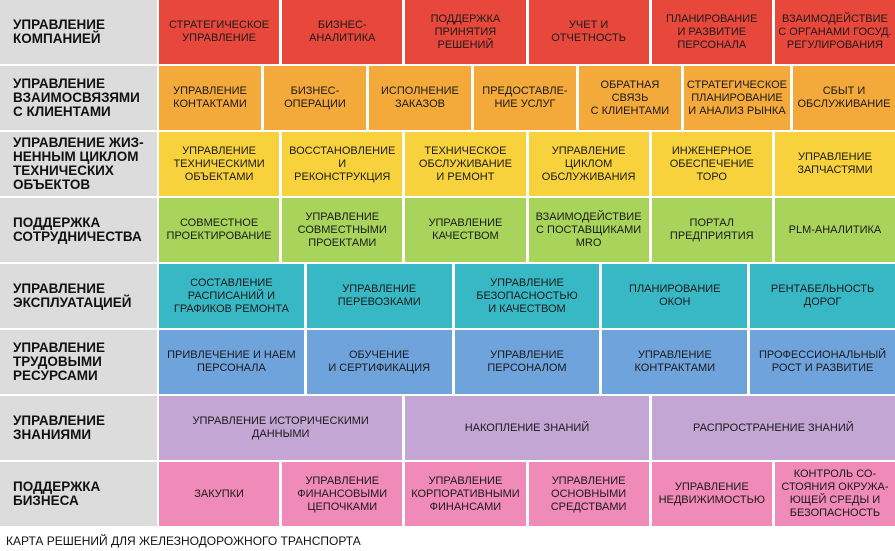 The image size is (895, 551). What do you see at coordinates (822, 296) in the screenshot?
I see `solution-cell: РЕНТАБЕЛЬНОСТЬ ДОРОГ` at bounding box center [822, 296].